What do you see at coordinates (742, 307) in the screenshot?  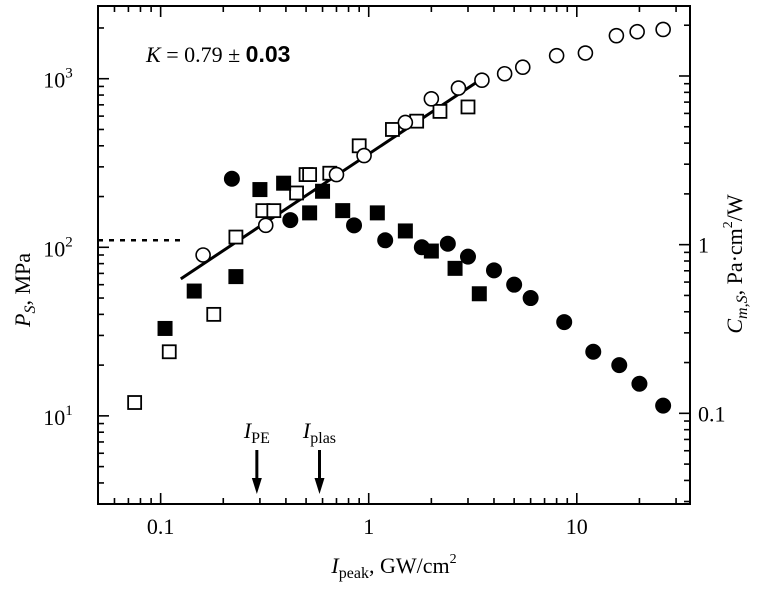 I see `y2-axis-label-sub: m,S` at bounding box center [742, 307].